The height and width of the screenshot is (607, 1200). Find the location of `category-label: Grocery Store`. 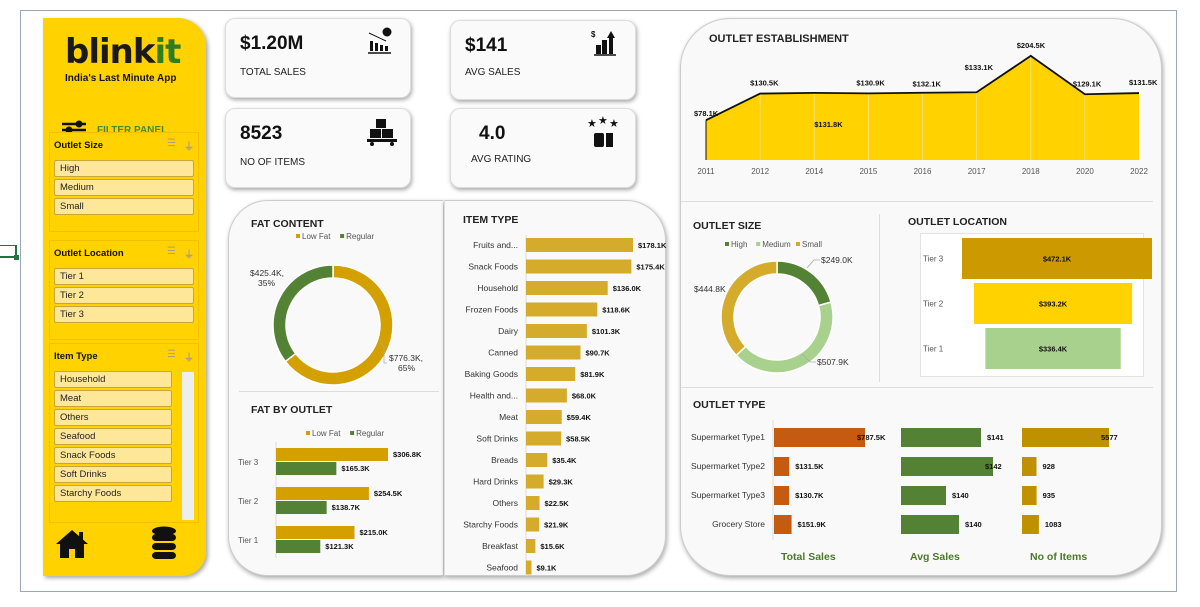

category-label: Grocery Store is located at coordinates (738, 524).